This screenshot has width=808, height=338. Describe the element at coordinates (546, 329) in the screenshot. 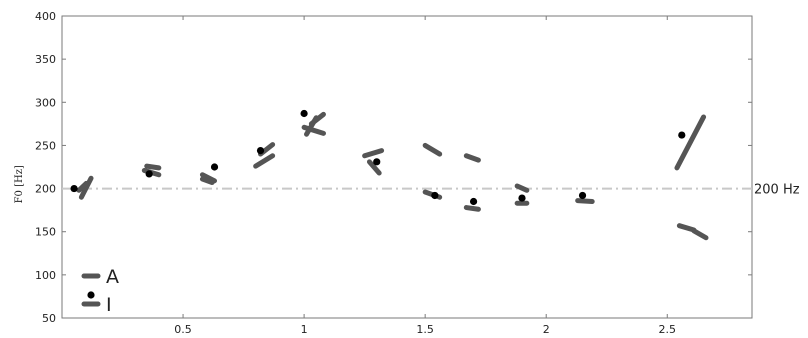

I see `x-tick-label: 2` at that location.